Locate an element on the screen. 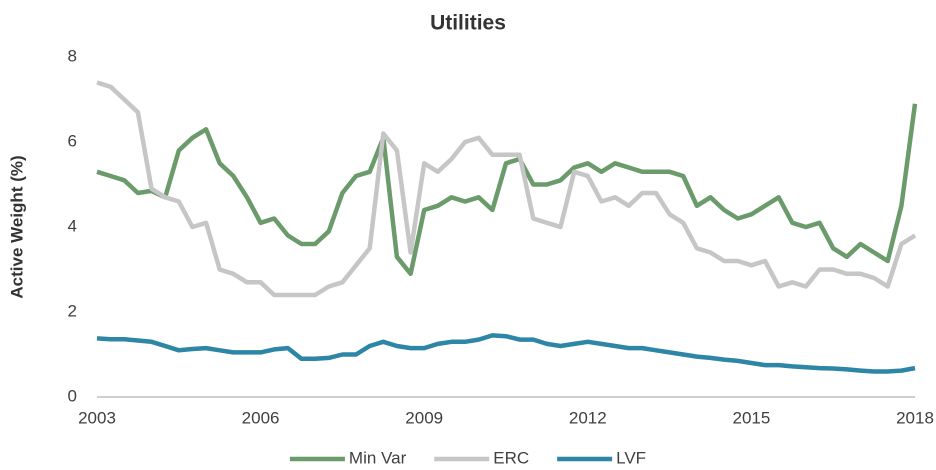  x-tick-label: 2015 is located at coordinates (751, 417).